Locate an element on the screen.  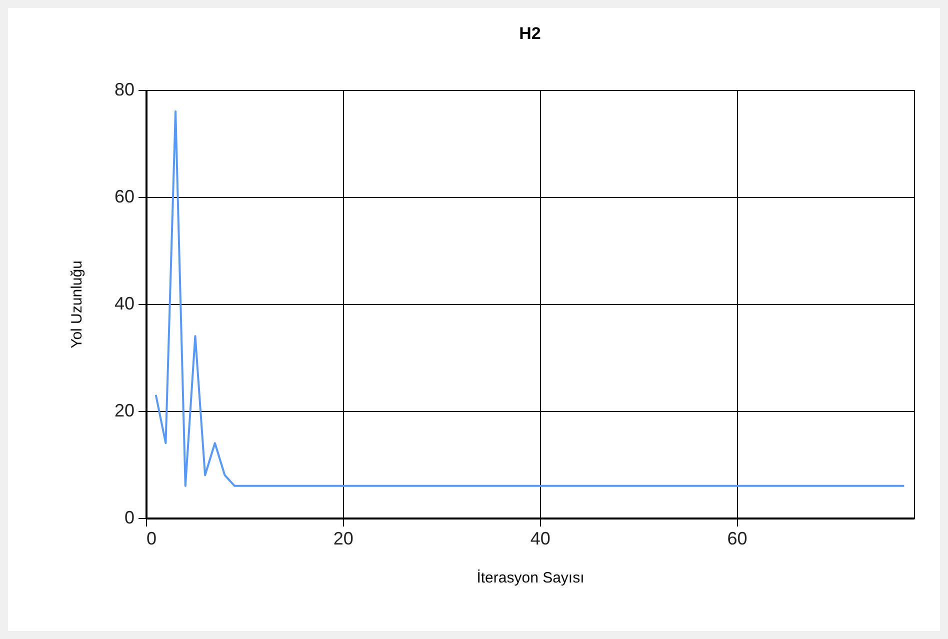
y-tick-label: 20 is located at coordinates (124, 410).